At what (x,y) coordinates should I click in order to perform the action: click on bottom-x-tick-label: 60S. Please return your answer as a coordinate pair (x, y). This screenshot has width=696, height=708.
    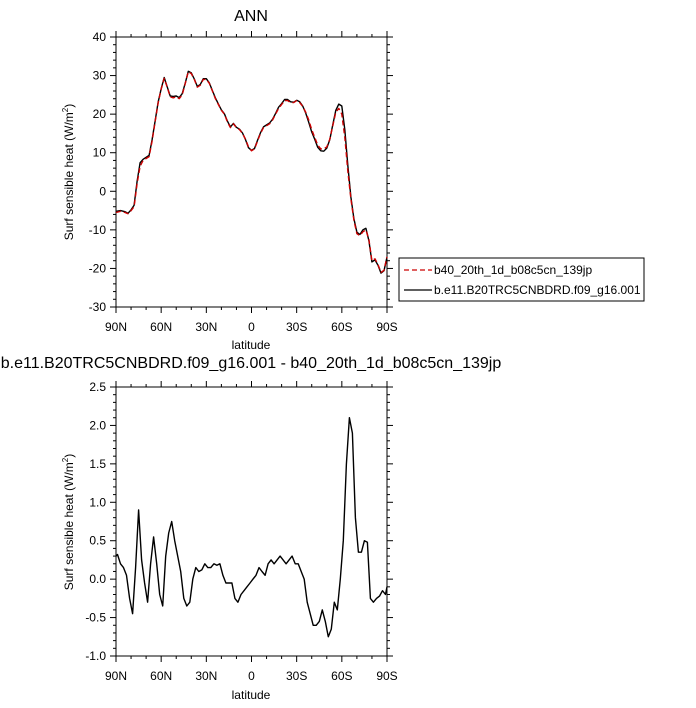
    Looking at the image, I should click on (341, 676).